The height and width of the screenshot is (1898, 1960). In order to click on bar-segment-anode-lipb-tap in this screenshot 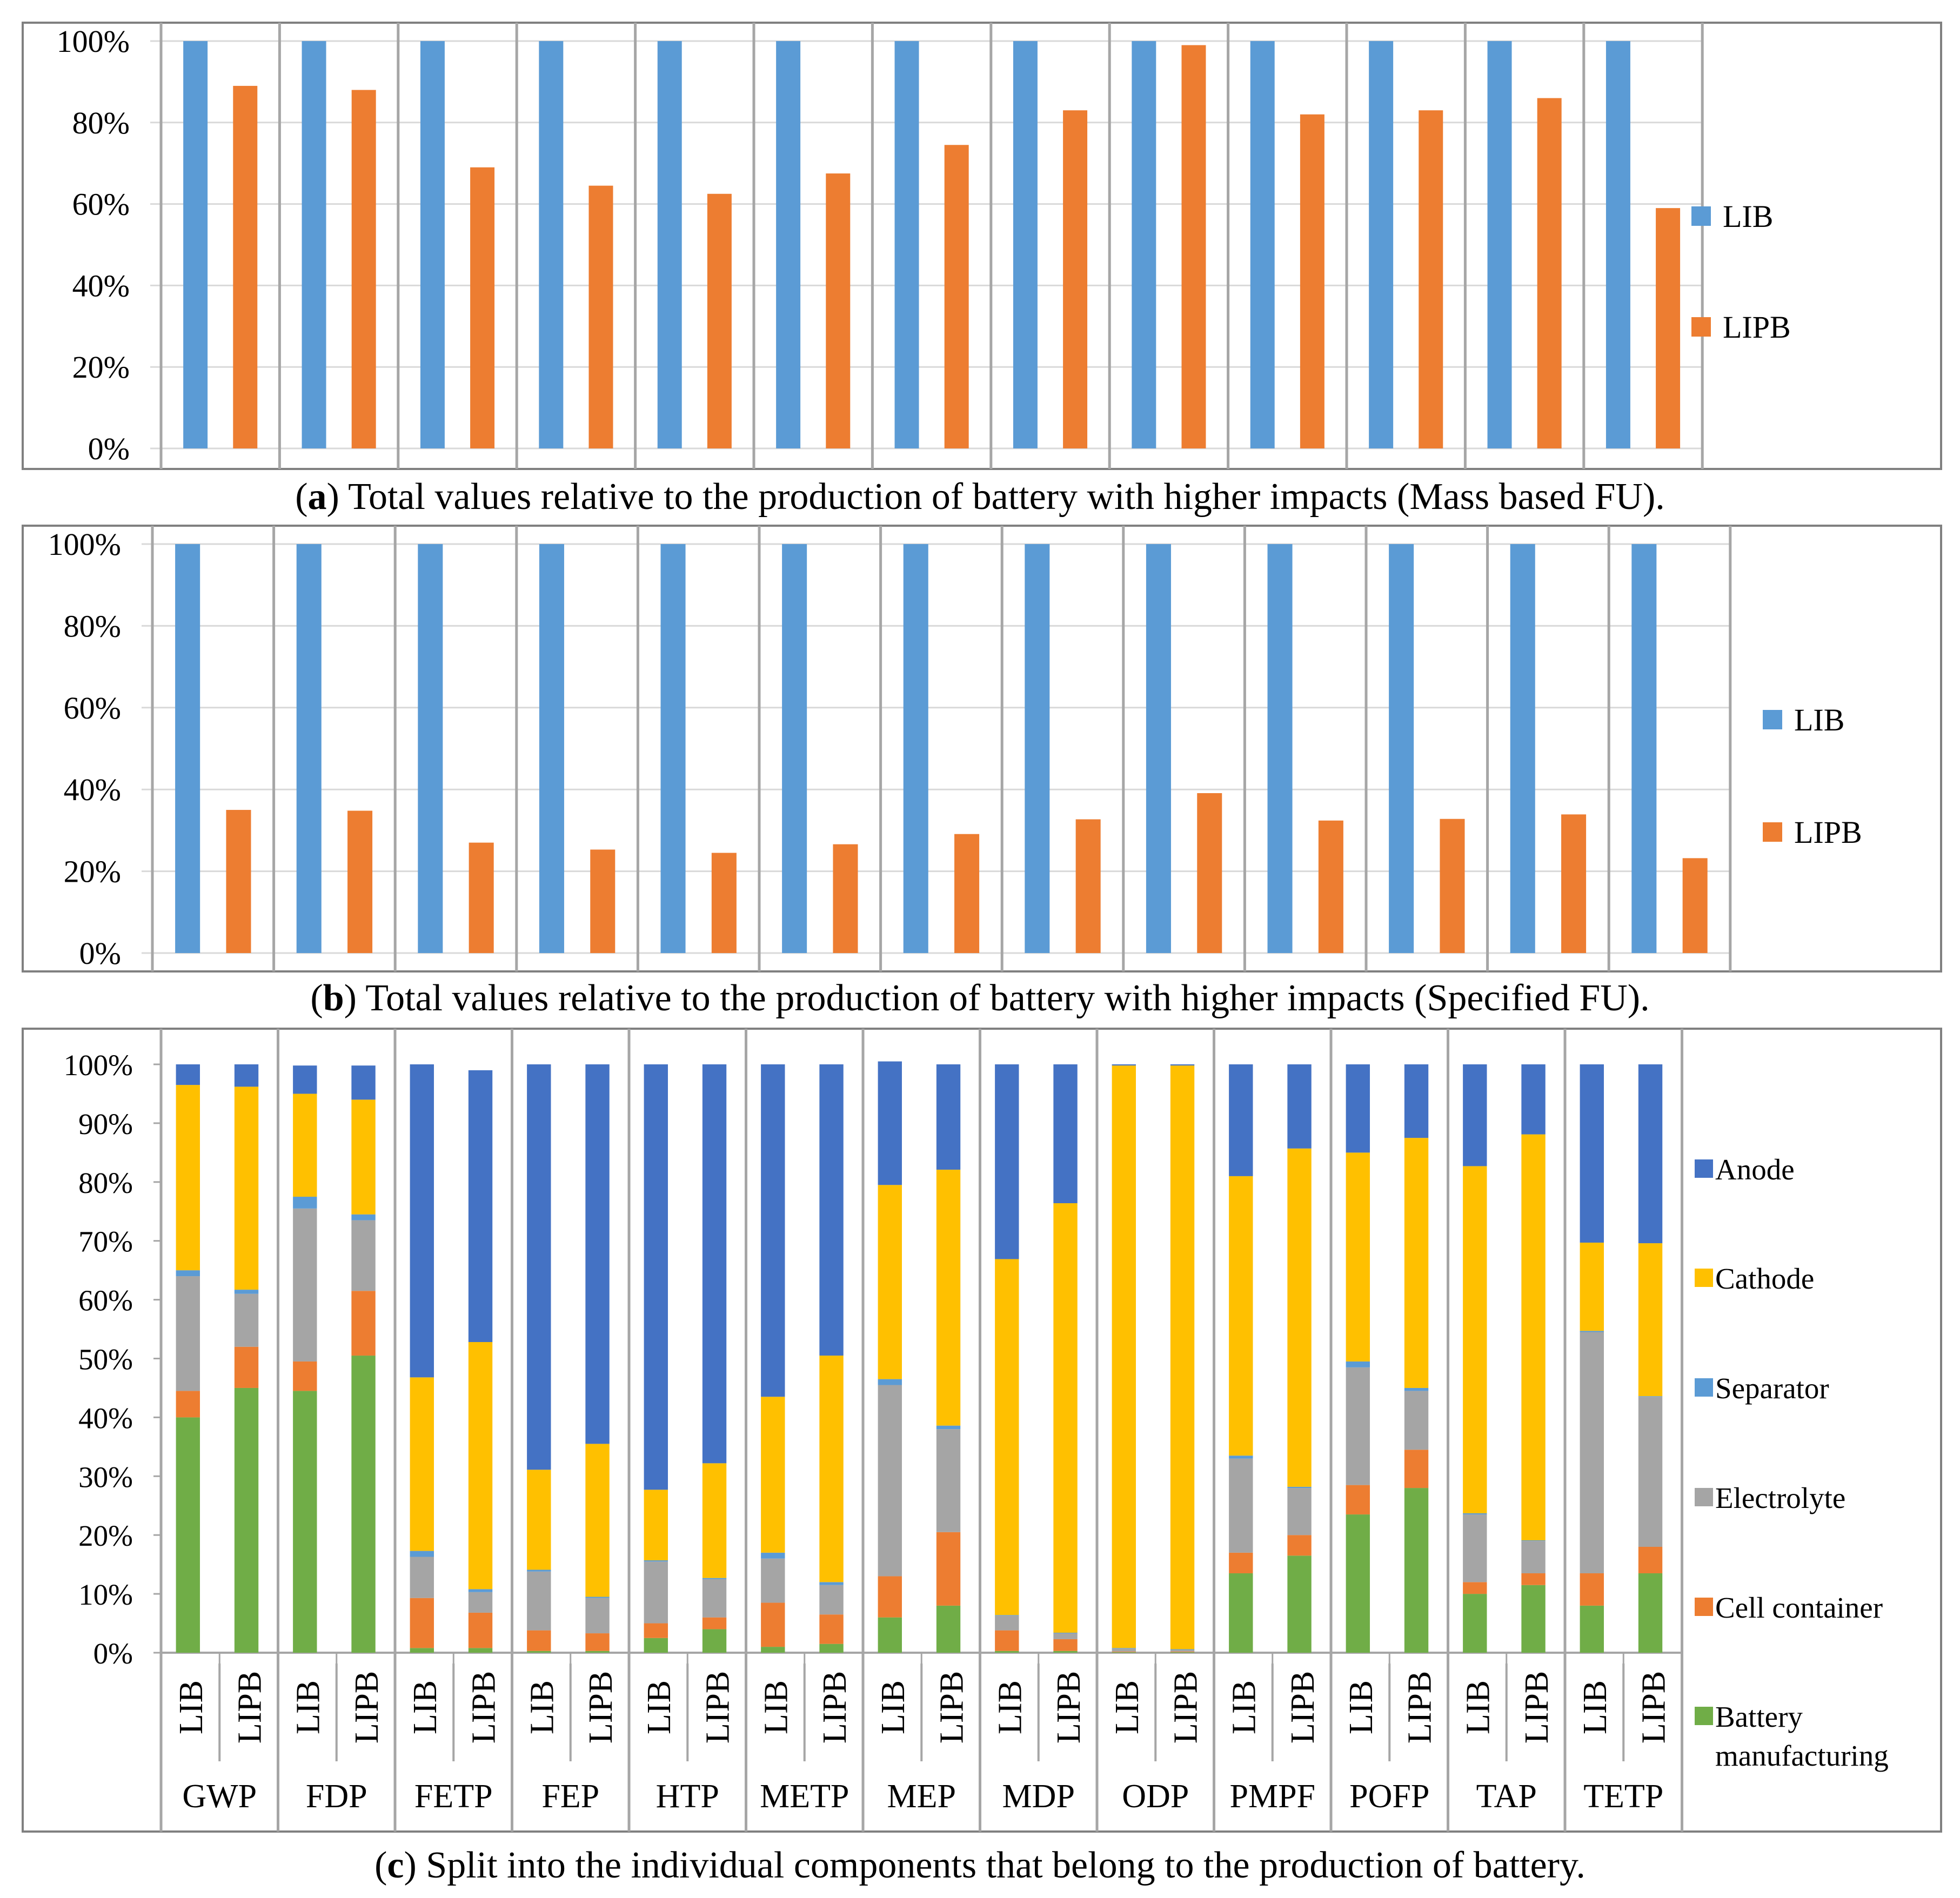, I will do `click(1533, 1099)`.